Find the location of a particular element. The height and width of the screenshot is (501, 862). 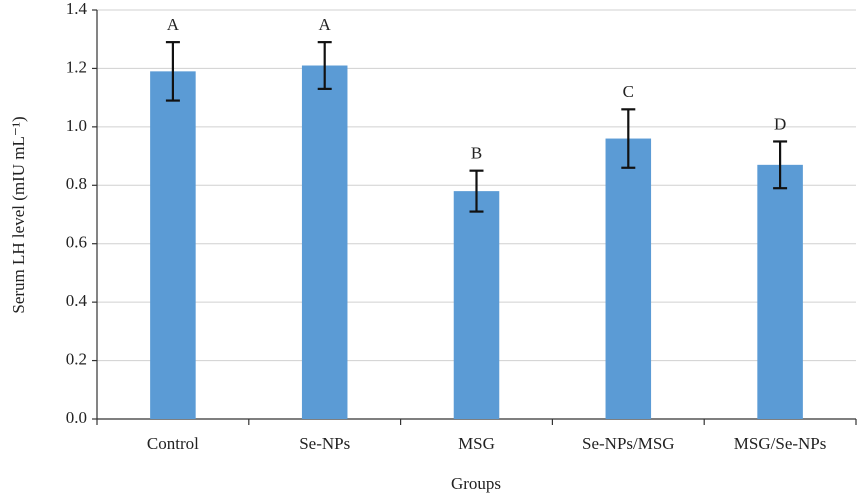

annotation: B is located at coordinates (476, 153).